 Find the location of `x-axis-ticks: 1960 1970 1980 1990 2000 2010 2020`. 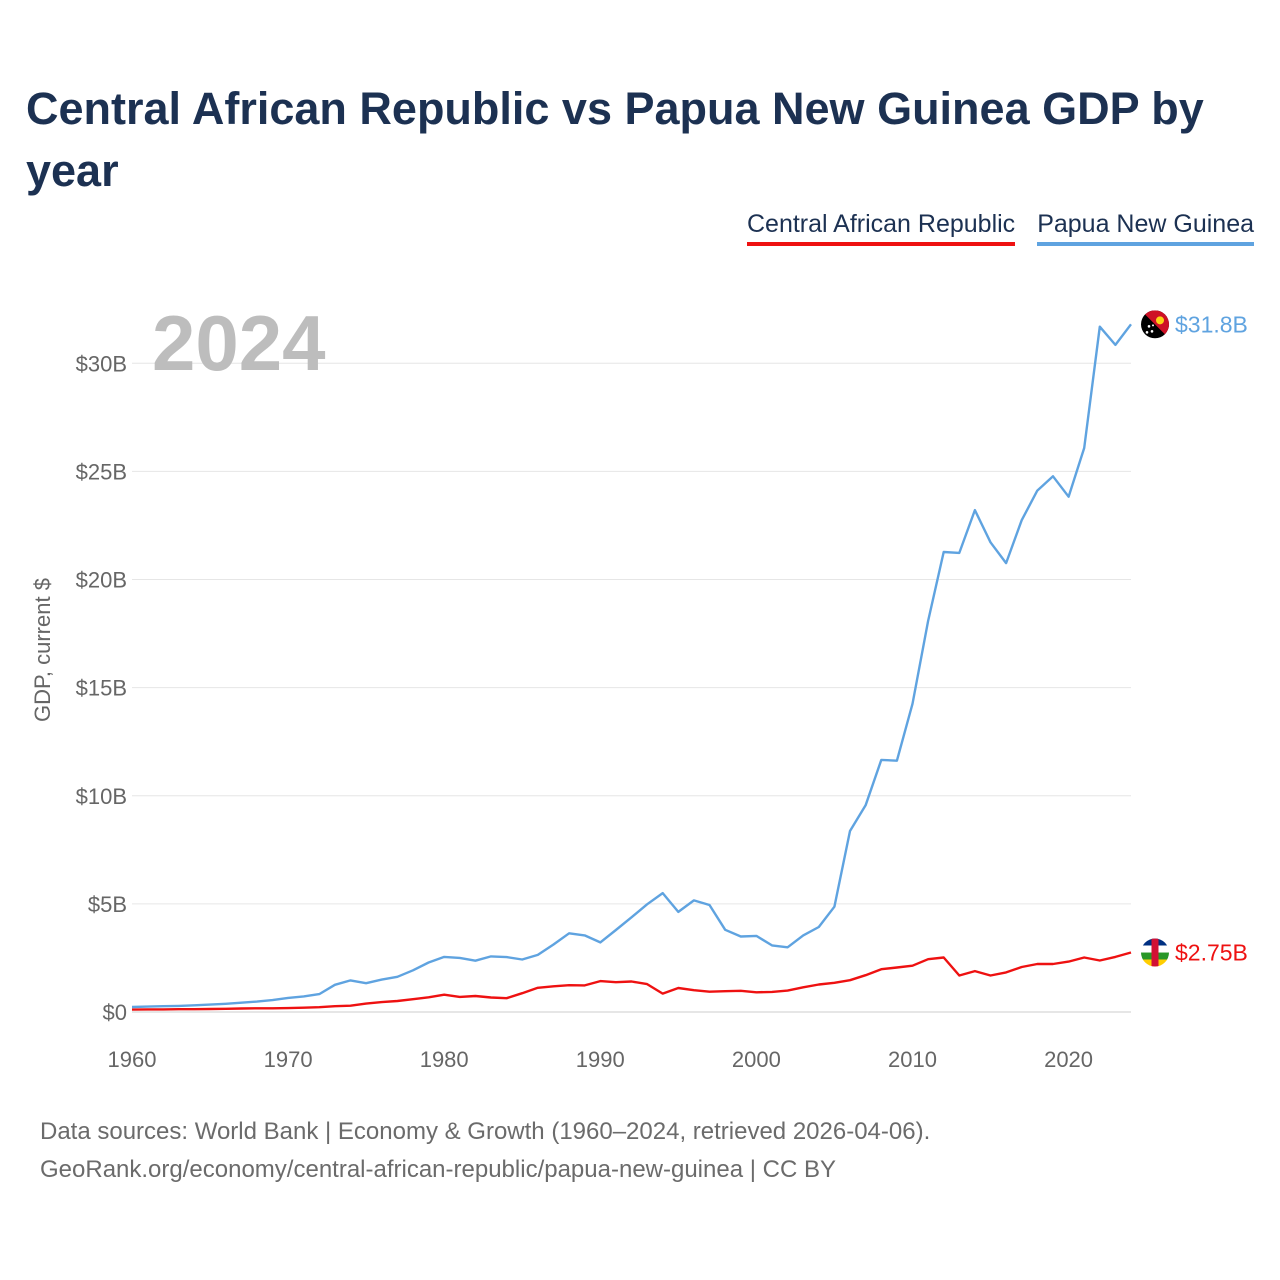

x-axis-ticks: 1960 1970 1980 1990 2000 2010 2020 is located at coordinates (601, 1059).